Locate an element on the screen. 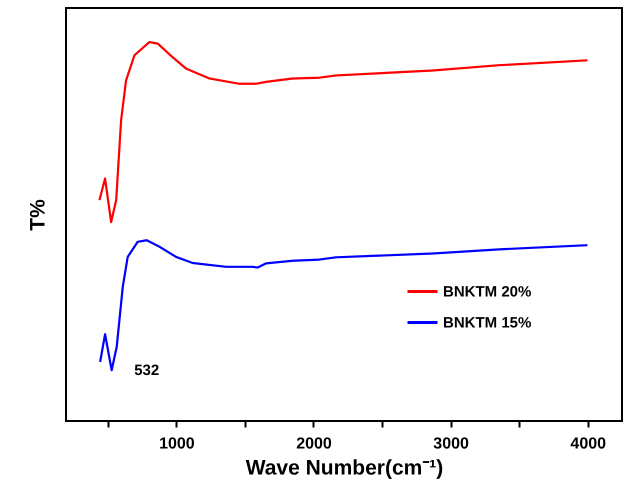 This screenshot has height=492, width=624. legend-label: BNKTM 20% is located at coordinates (487, 292).